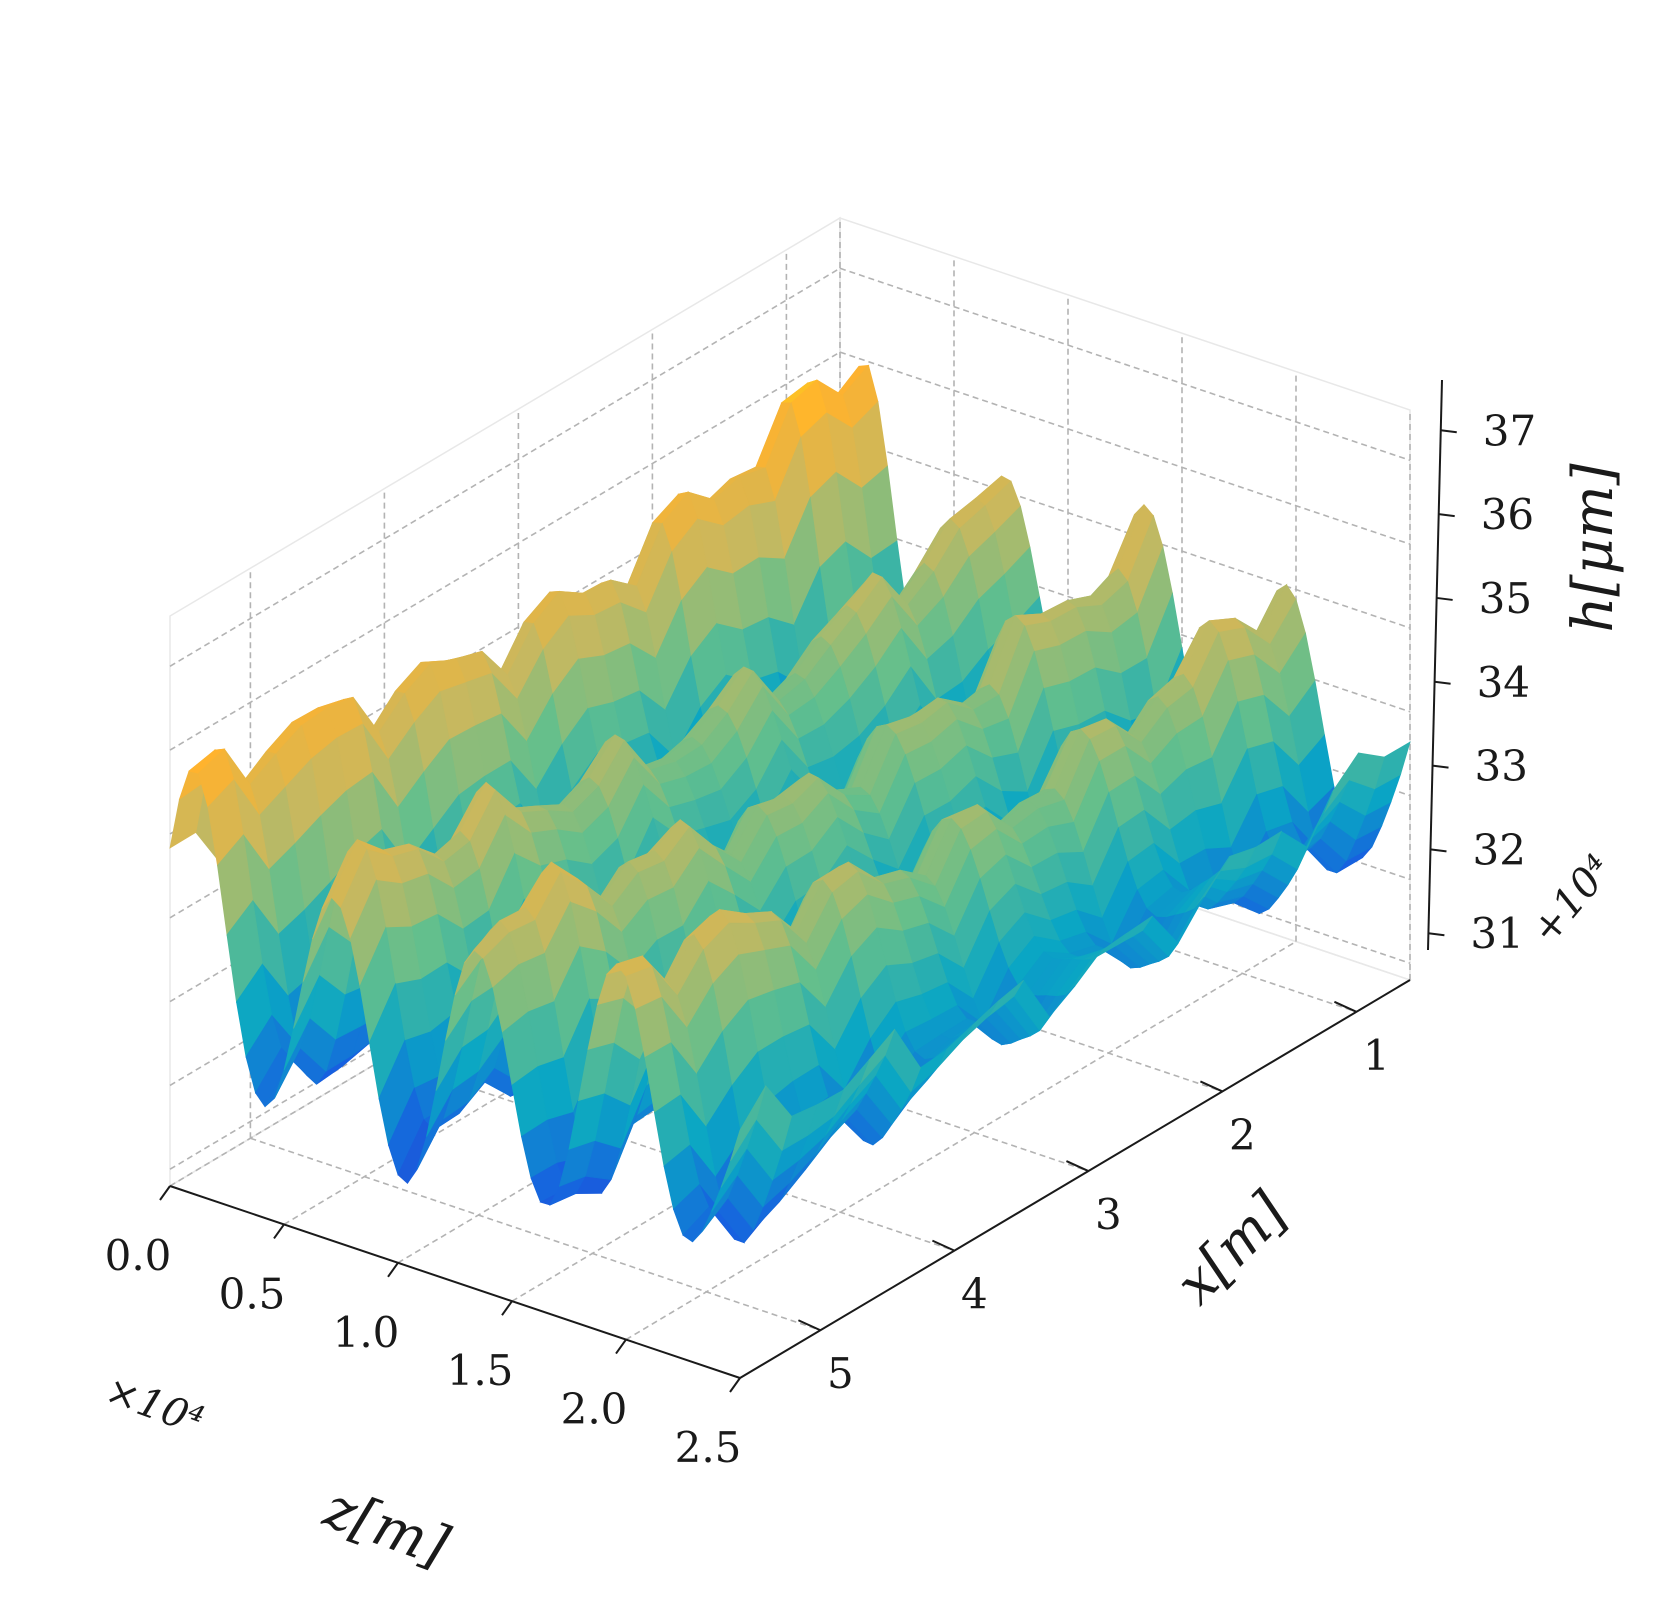 Image resolution: width=1661 pixels, height=1623 pixels. I want to click on z-axis-label: z[m], so click(386, 1527).